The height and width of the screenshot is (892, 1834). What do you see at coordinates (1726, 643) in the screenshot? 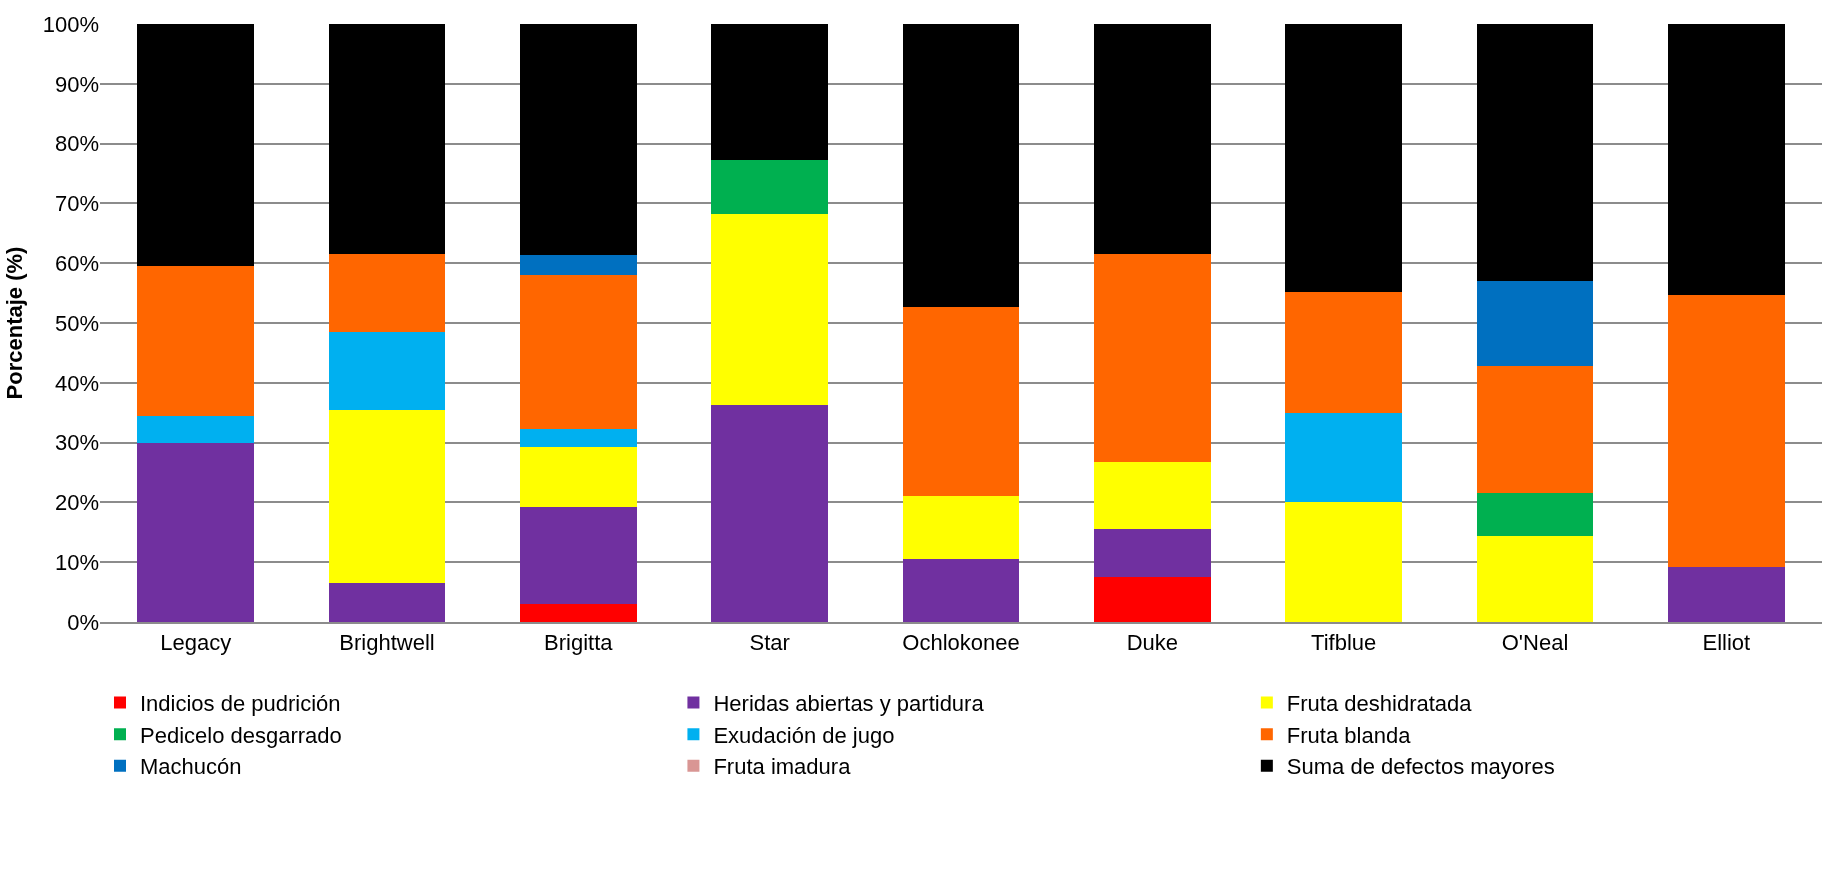
I see `x-tick-label: Elliot` at bounding box center [1726, 643].